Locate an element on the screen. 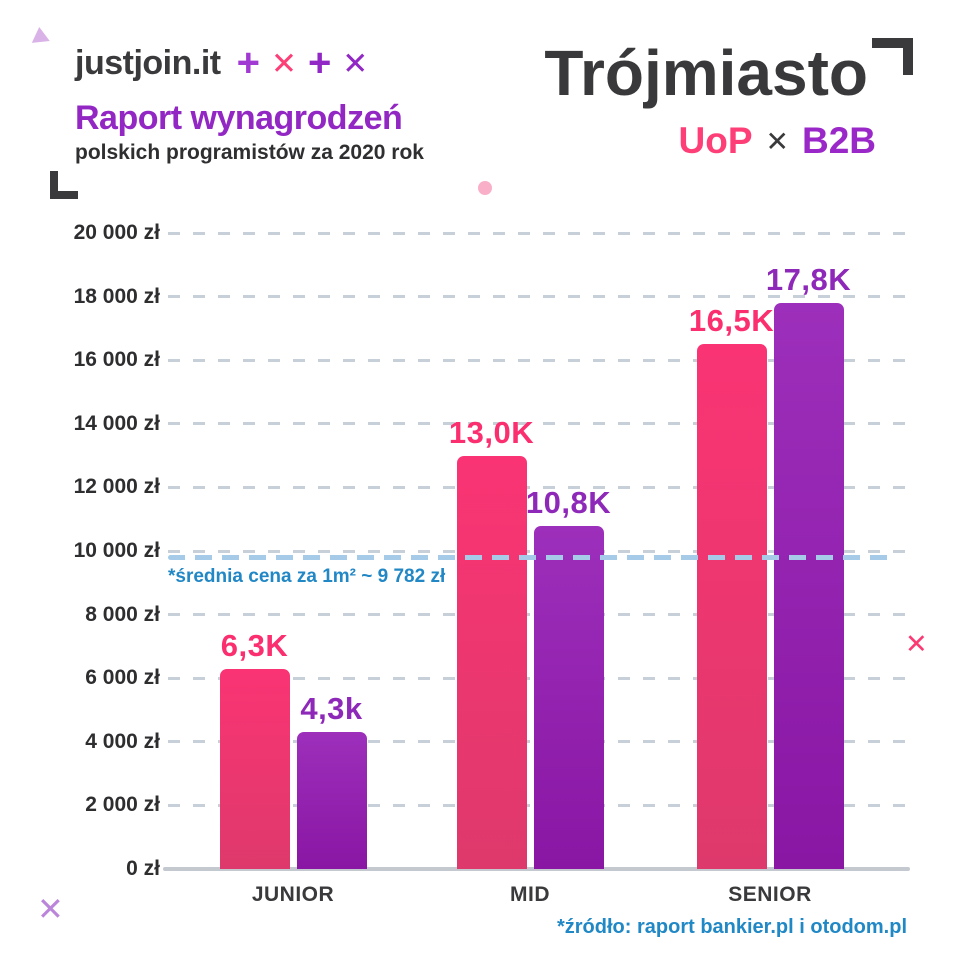 The width and height of the screenshot is (960, 960). y-axis-tick-label: 12 000 zł is located at coordinates (116, 487).